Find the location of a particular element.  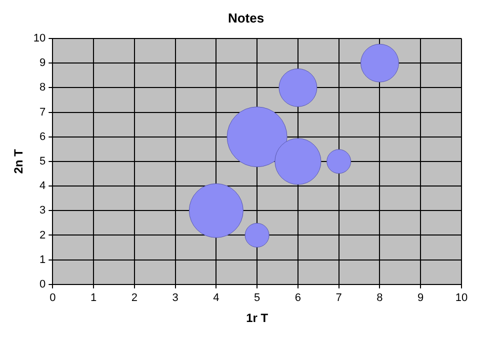

x-tick-label: 4 is located at coordinates (216, 298).